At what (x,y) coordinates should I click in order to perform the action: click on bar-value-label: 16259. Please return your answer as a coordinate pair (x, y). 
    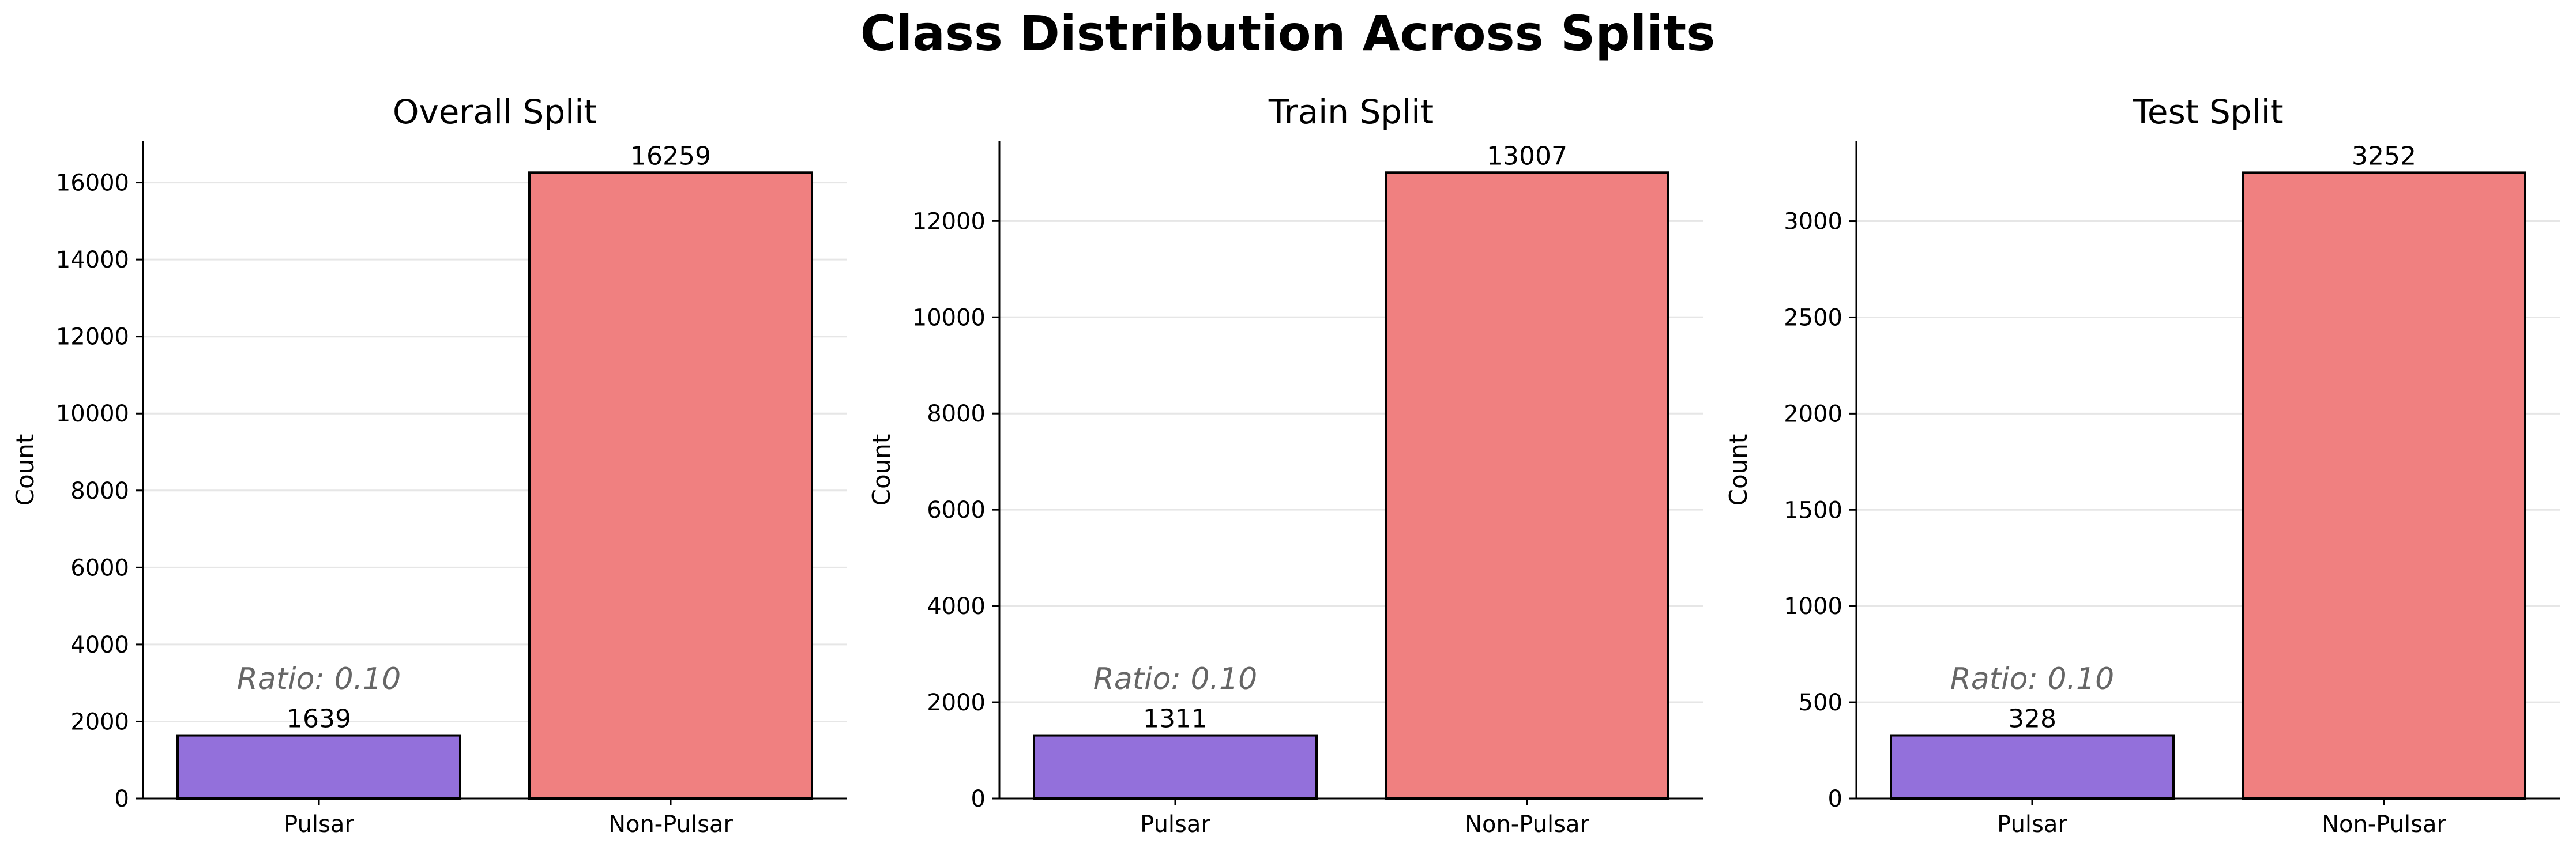
    Looking at the image, I should click on (670, 156).